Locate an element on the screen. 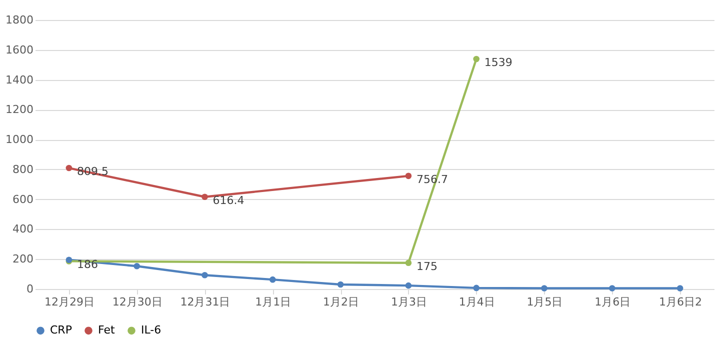  y-tick-label: 1000 is located at coordinates (20, 139).